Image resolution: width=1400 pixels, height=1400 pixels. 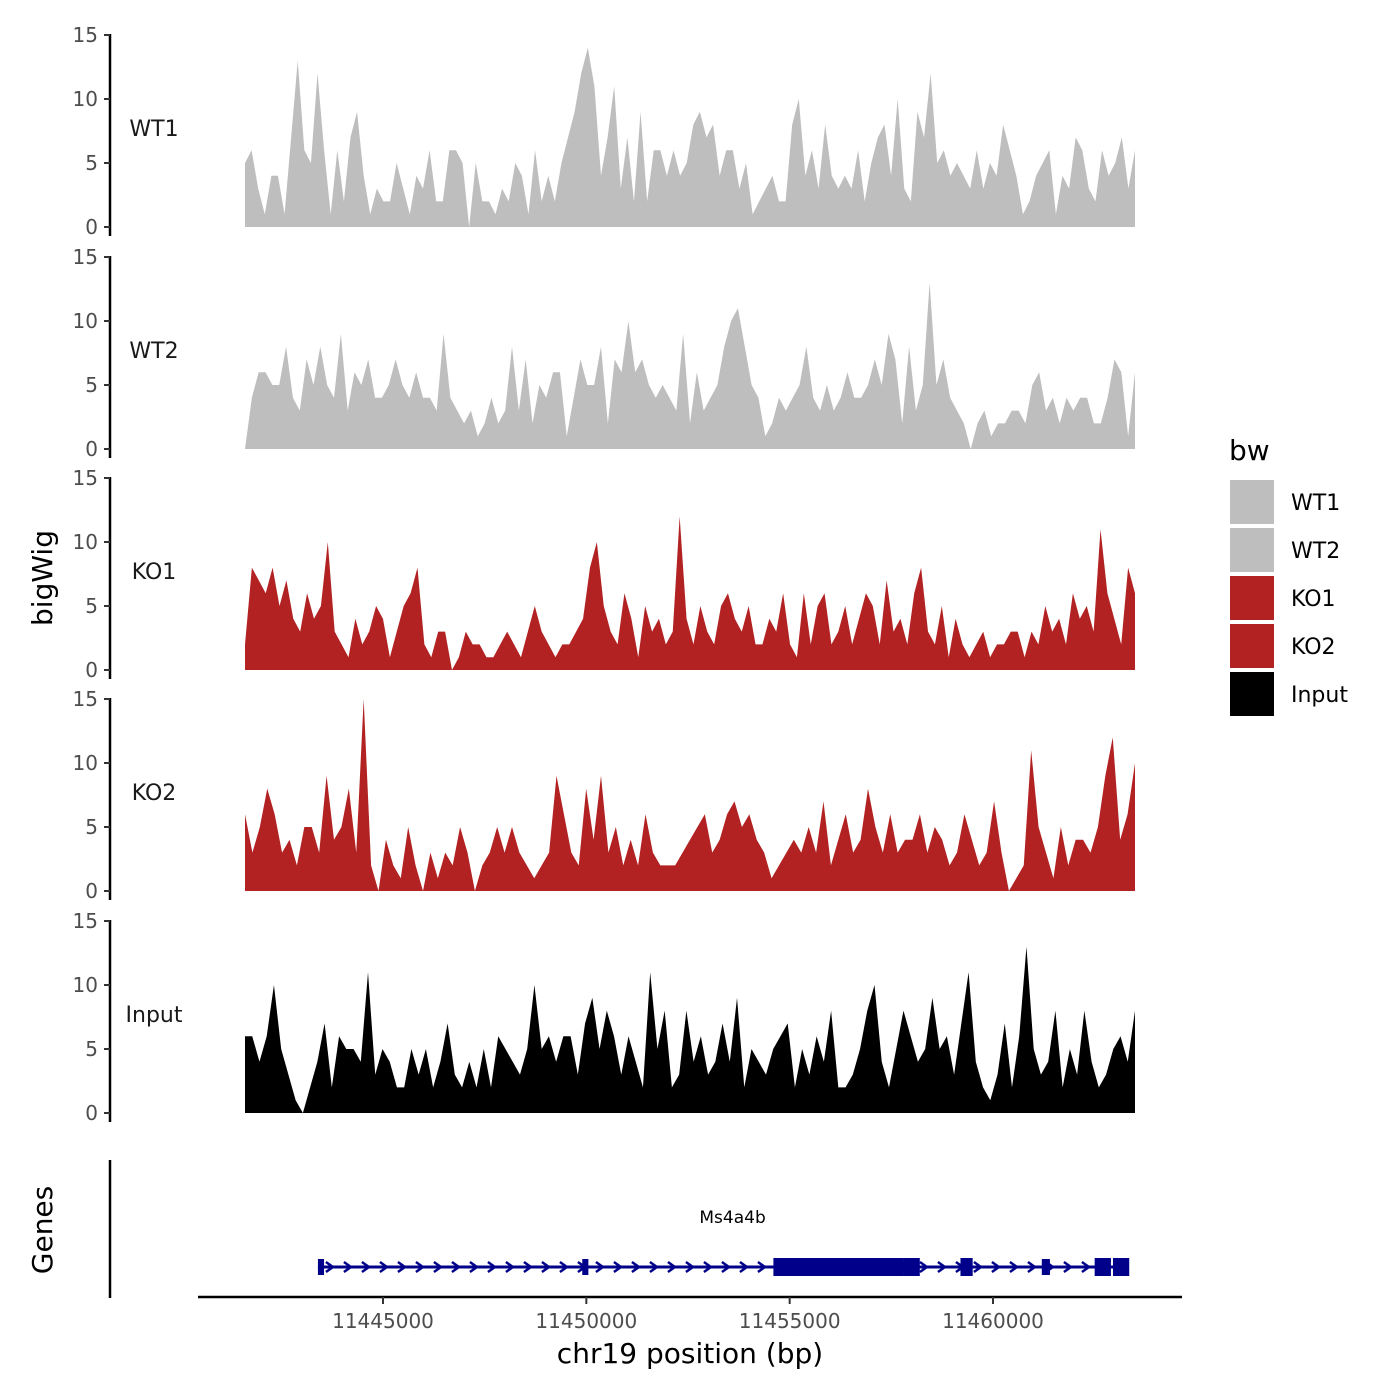 What do you see at coordinates (690, 593) in the screenshot?
I see `area-ko1` at bounding box center [690, 593].